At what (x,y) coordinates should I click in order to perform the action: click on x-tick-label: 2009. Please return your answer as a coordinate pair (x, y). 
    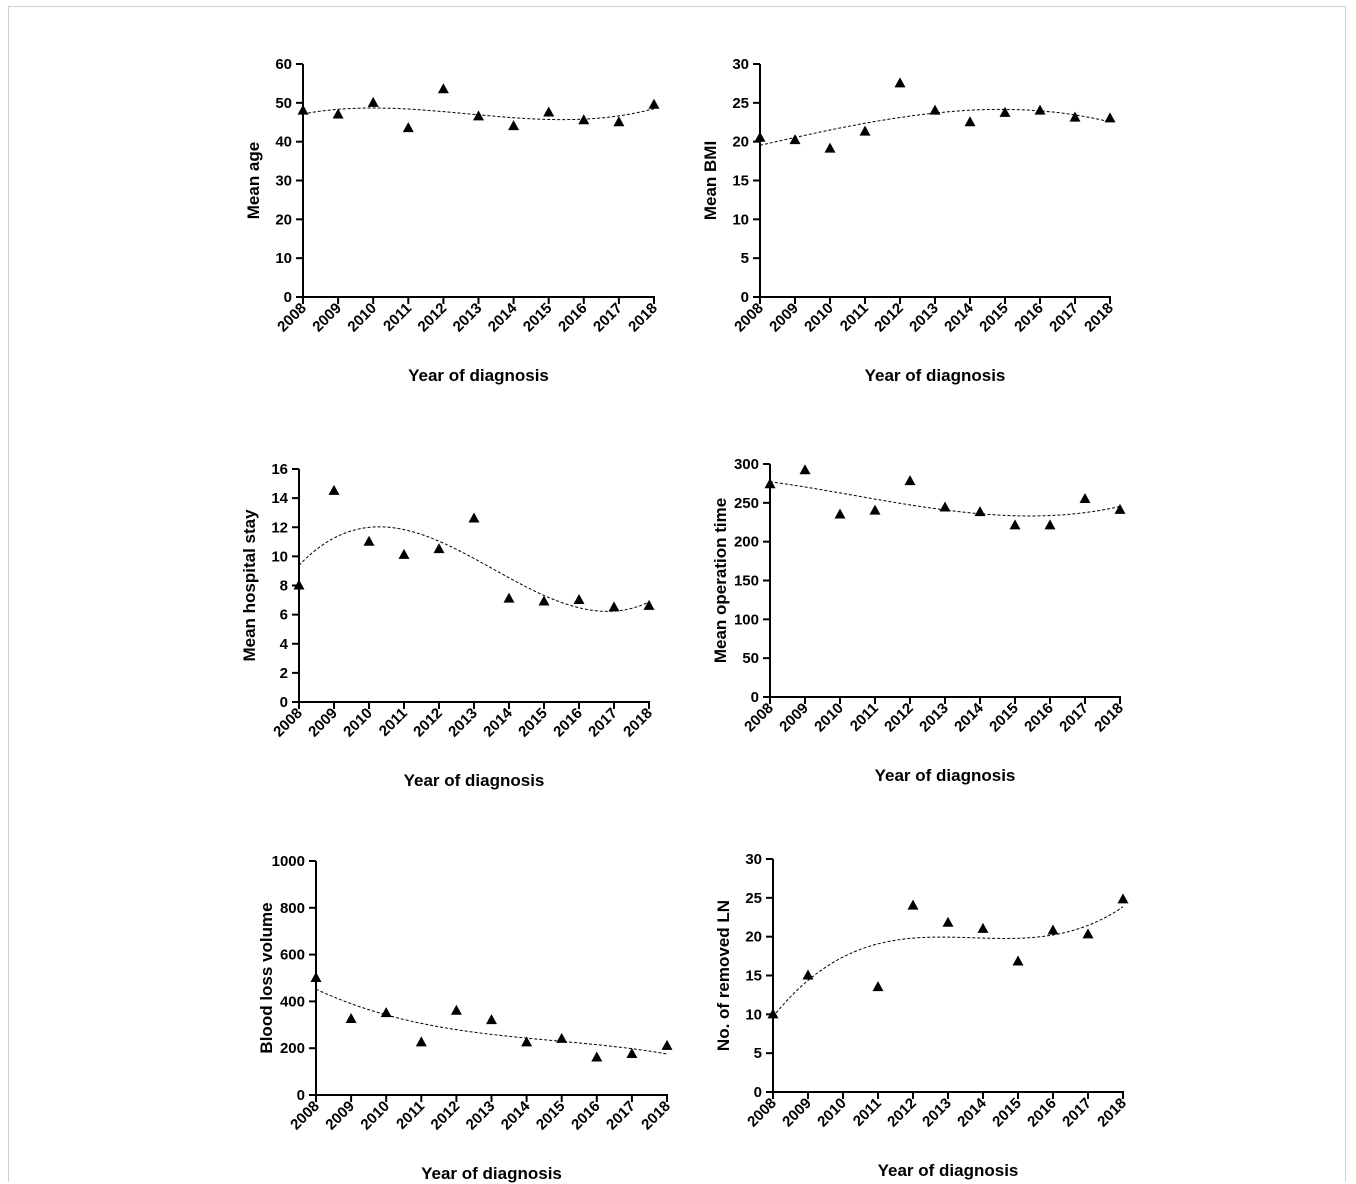
    Looking at the image, I should click on (797, 1113).